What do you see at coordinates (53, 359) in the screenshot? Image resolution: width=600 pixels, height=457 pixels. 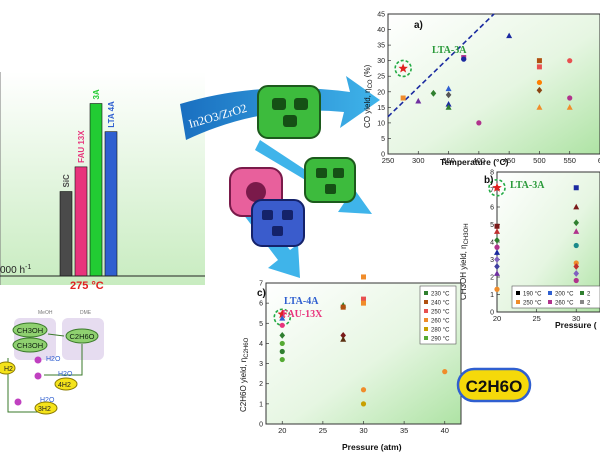 I see `h2o-label-1: H2O` at bounding box center [53, 359].